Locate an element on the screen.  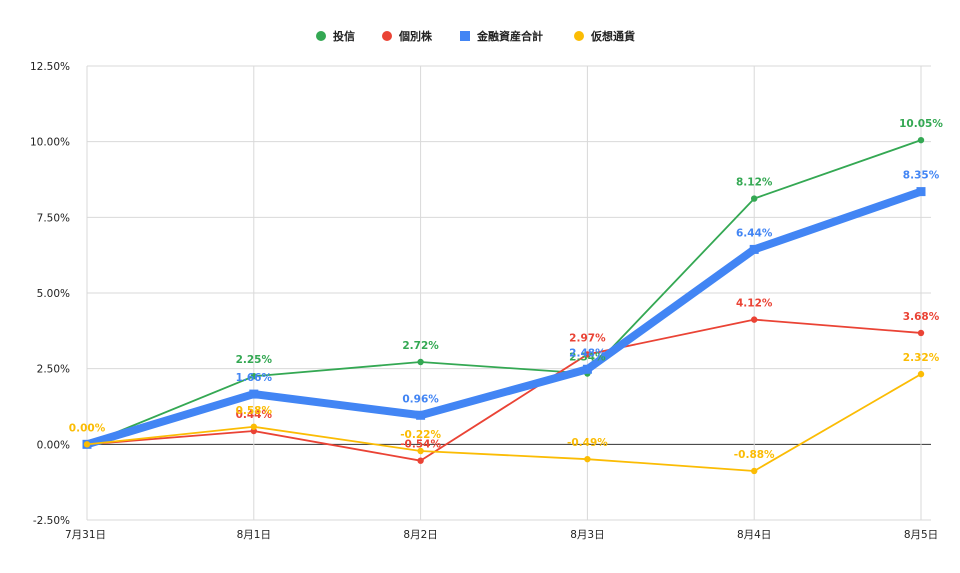
x-tick-label: 8月1日 is located at coordinates (254, 535).